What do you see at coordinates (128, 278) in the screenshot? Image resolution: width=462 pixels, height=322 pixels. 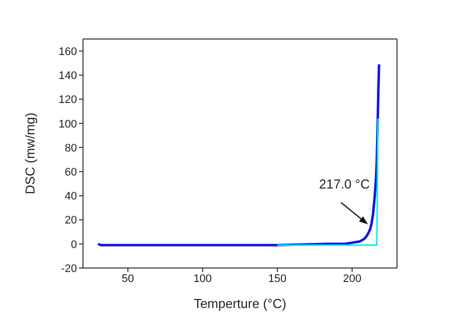 I see `x-tick-label: 50` at bounding box center [128, 278].